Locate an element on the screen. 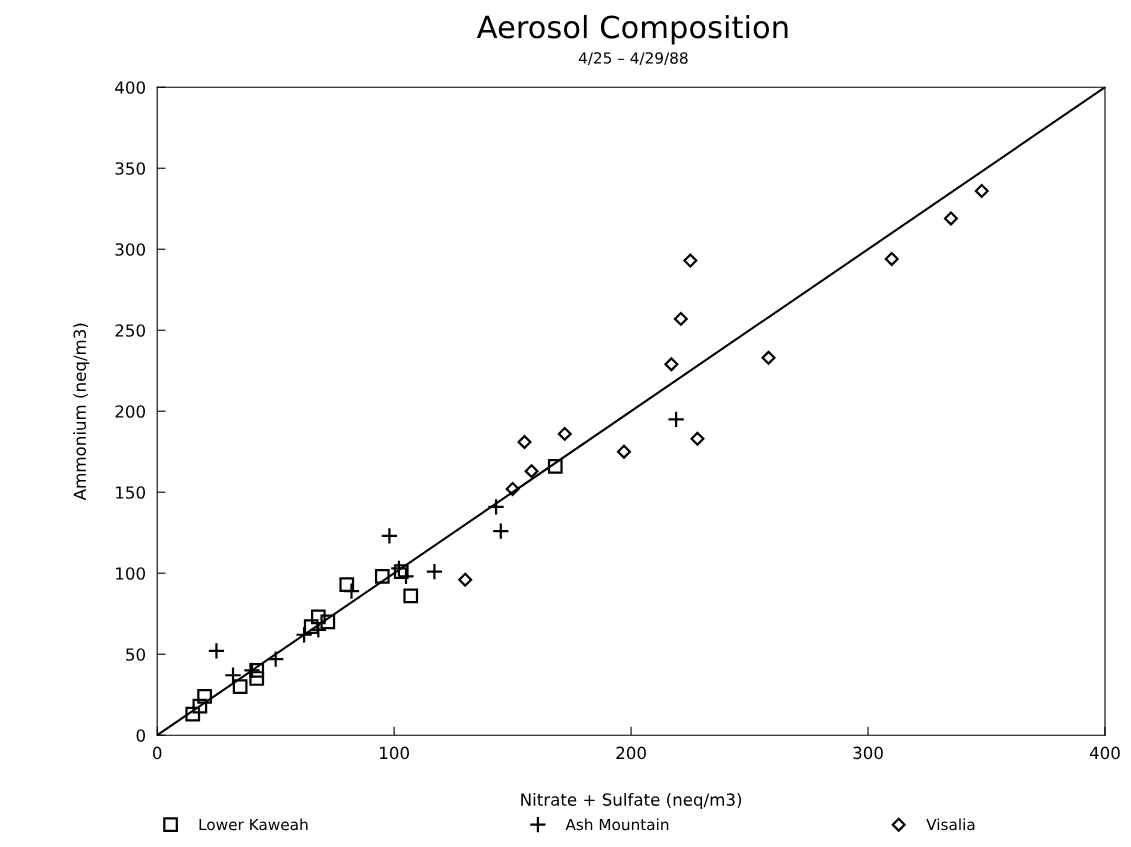 This screenshot has width=1131, height=847. x-tick-label: 400 is located at coordinates (1104, 753).